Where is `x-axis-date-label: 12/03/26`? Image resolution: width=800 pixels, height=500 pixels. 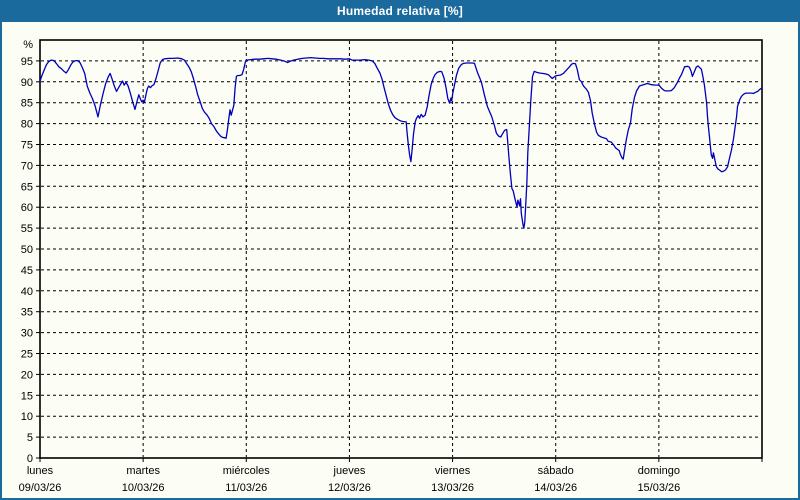
x-axis-date-label: 12/03/26 is located at coordinates (349, 488).